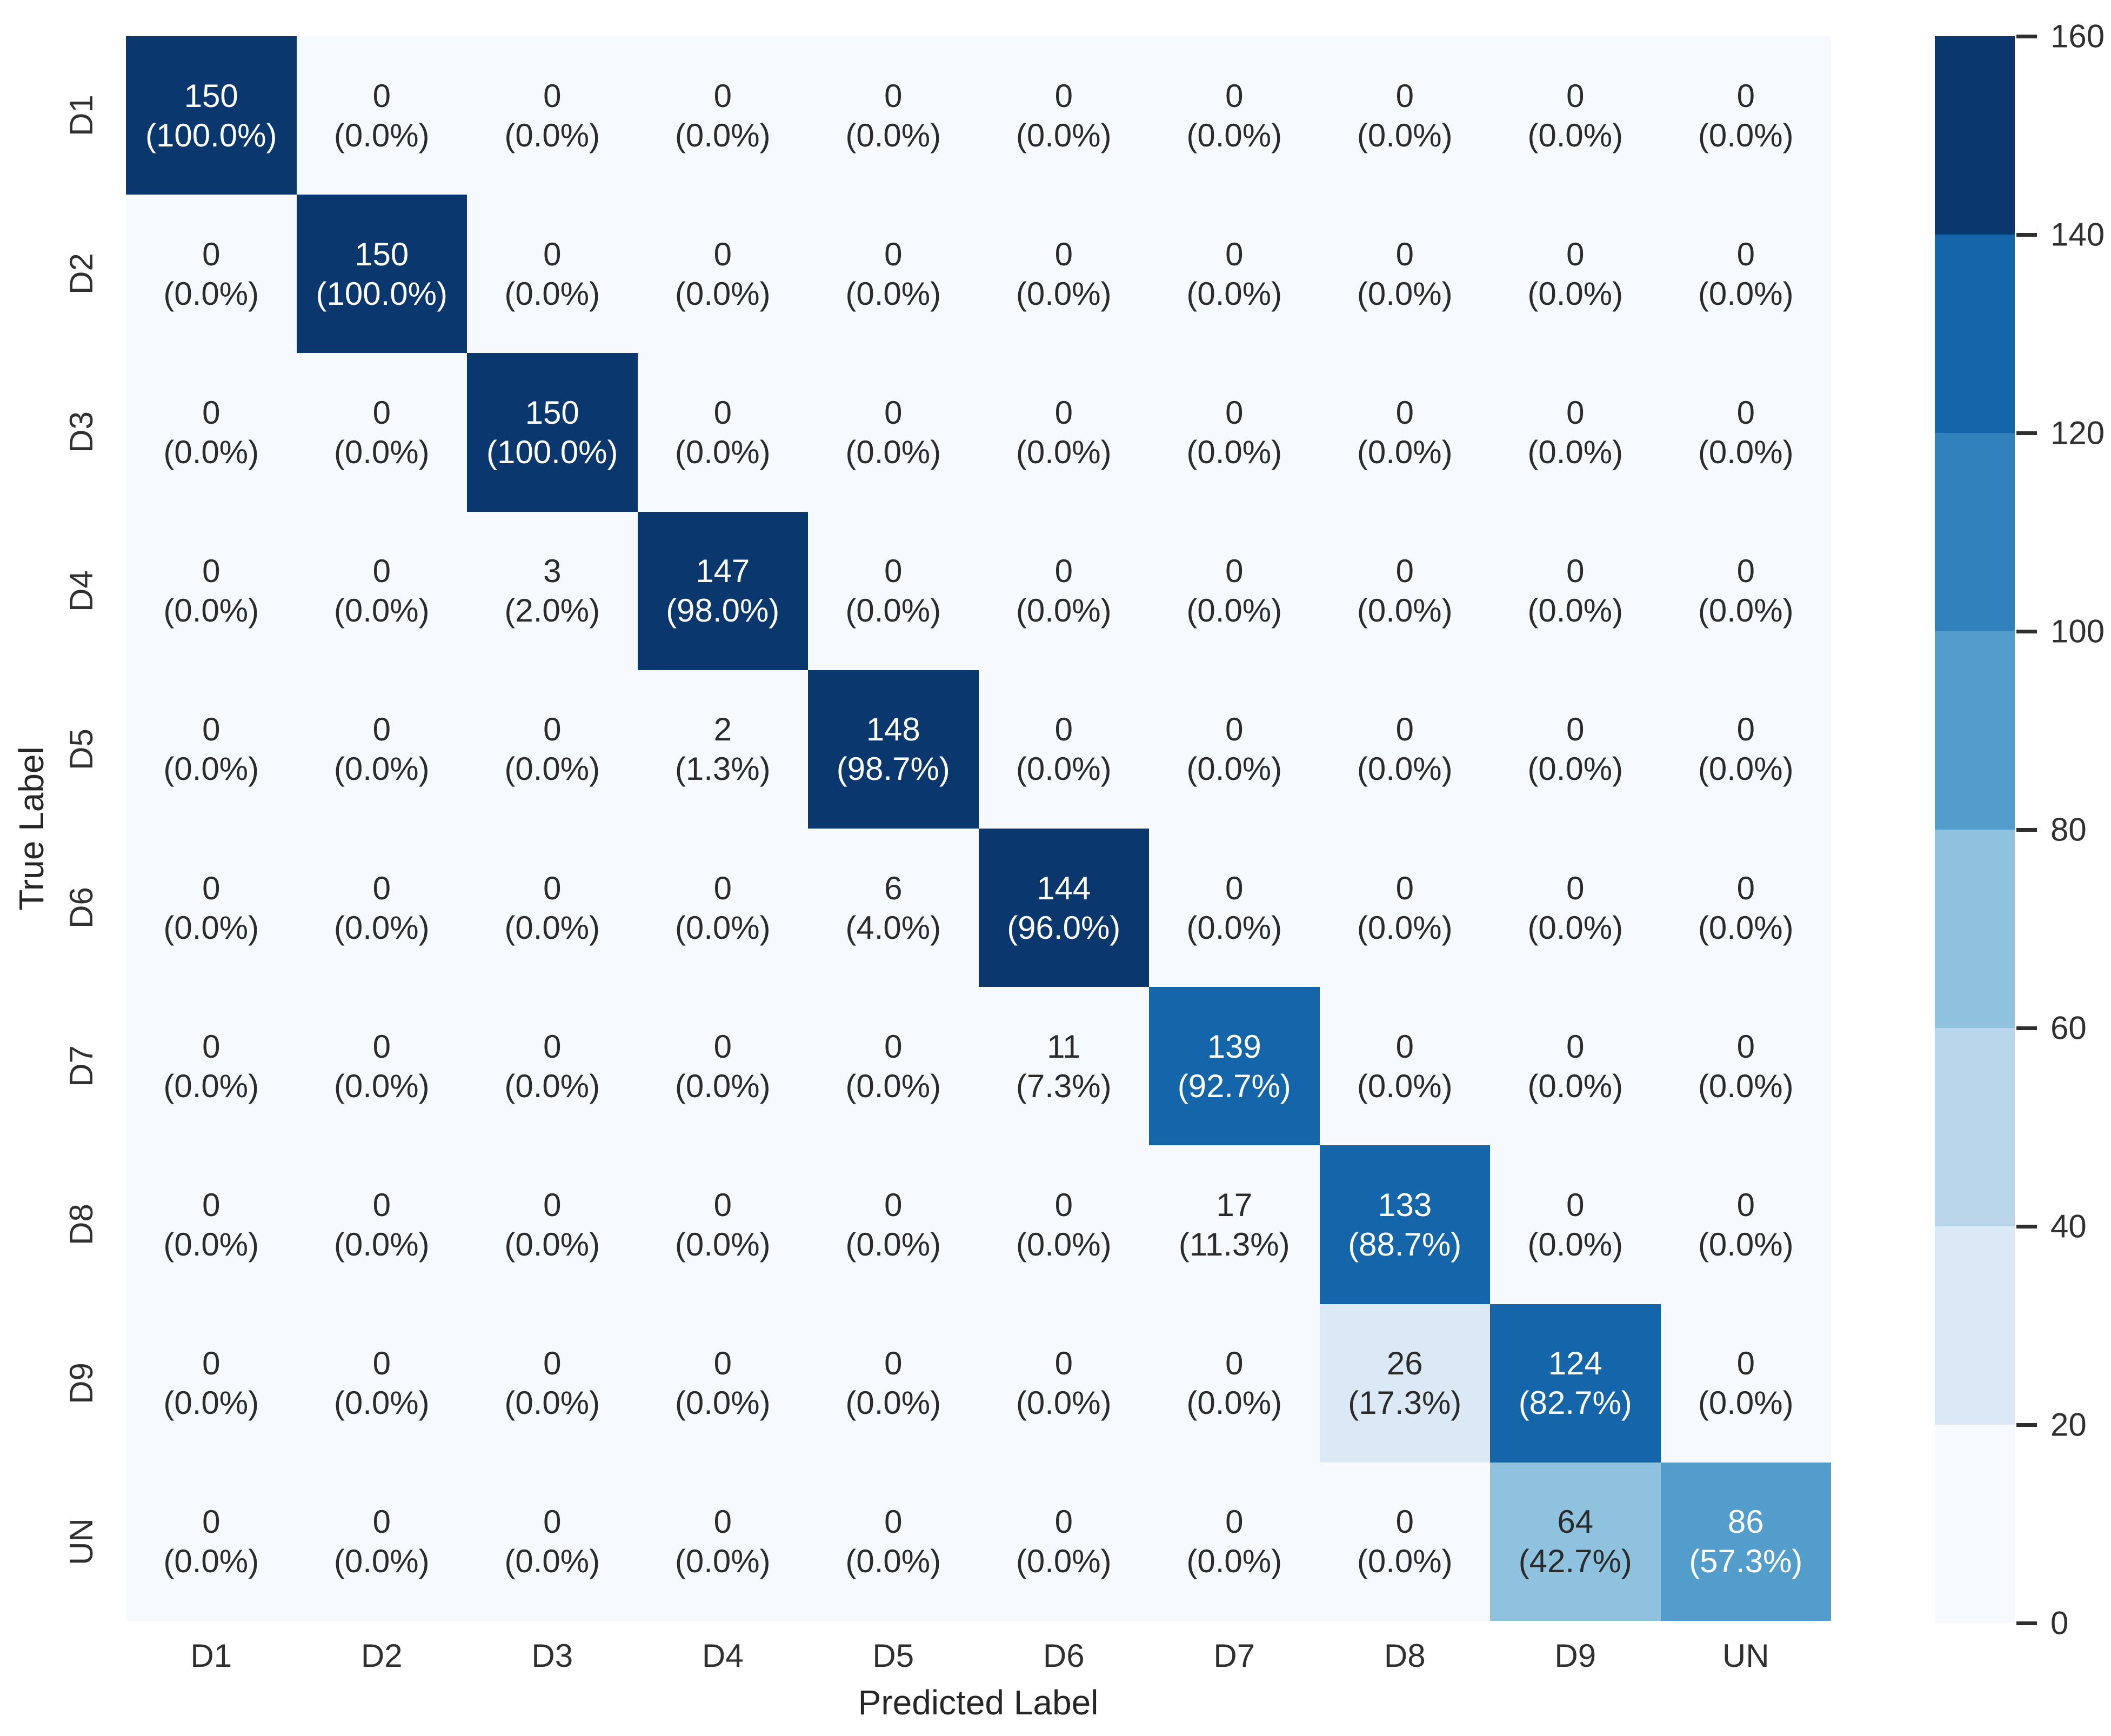 The image size is (2111, 1736). What do you see at coordinates (1575, 116) in the screenshot?
I see `heatmap-cell-D1-D9: 0 (0.0%)` at bounding box center [1575, 116].